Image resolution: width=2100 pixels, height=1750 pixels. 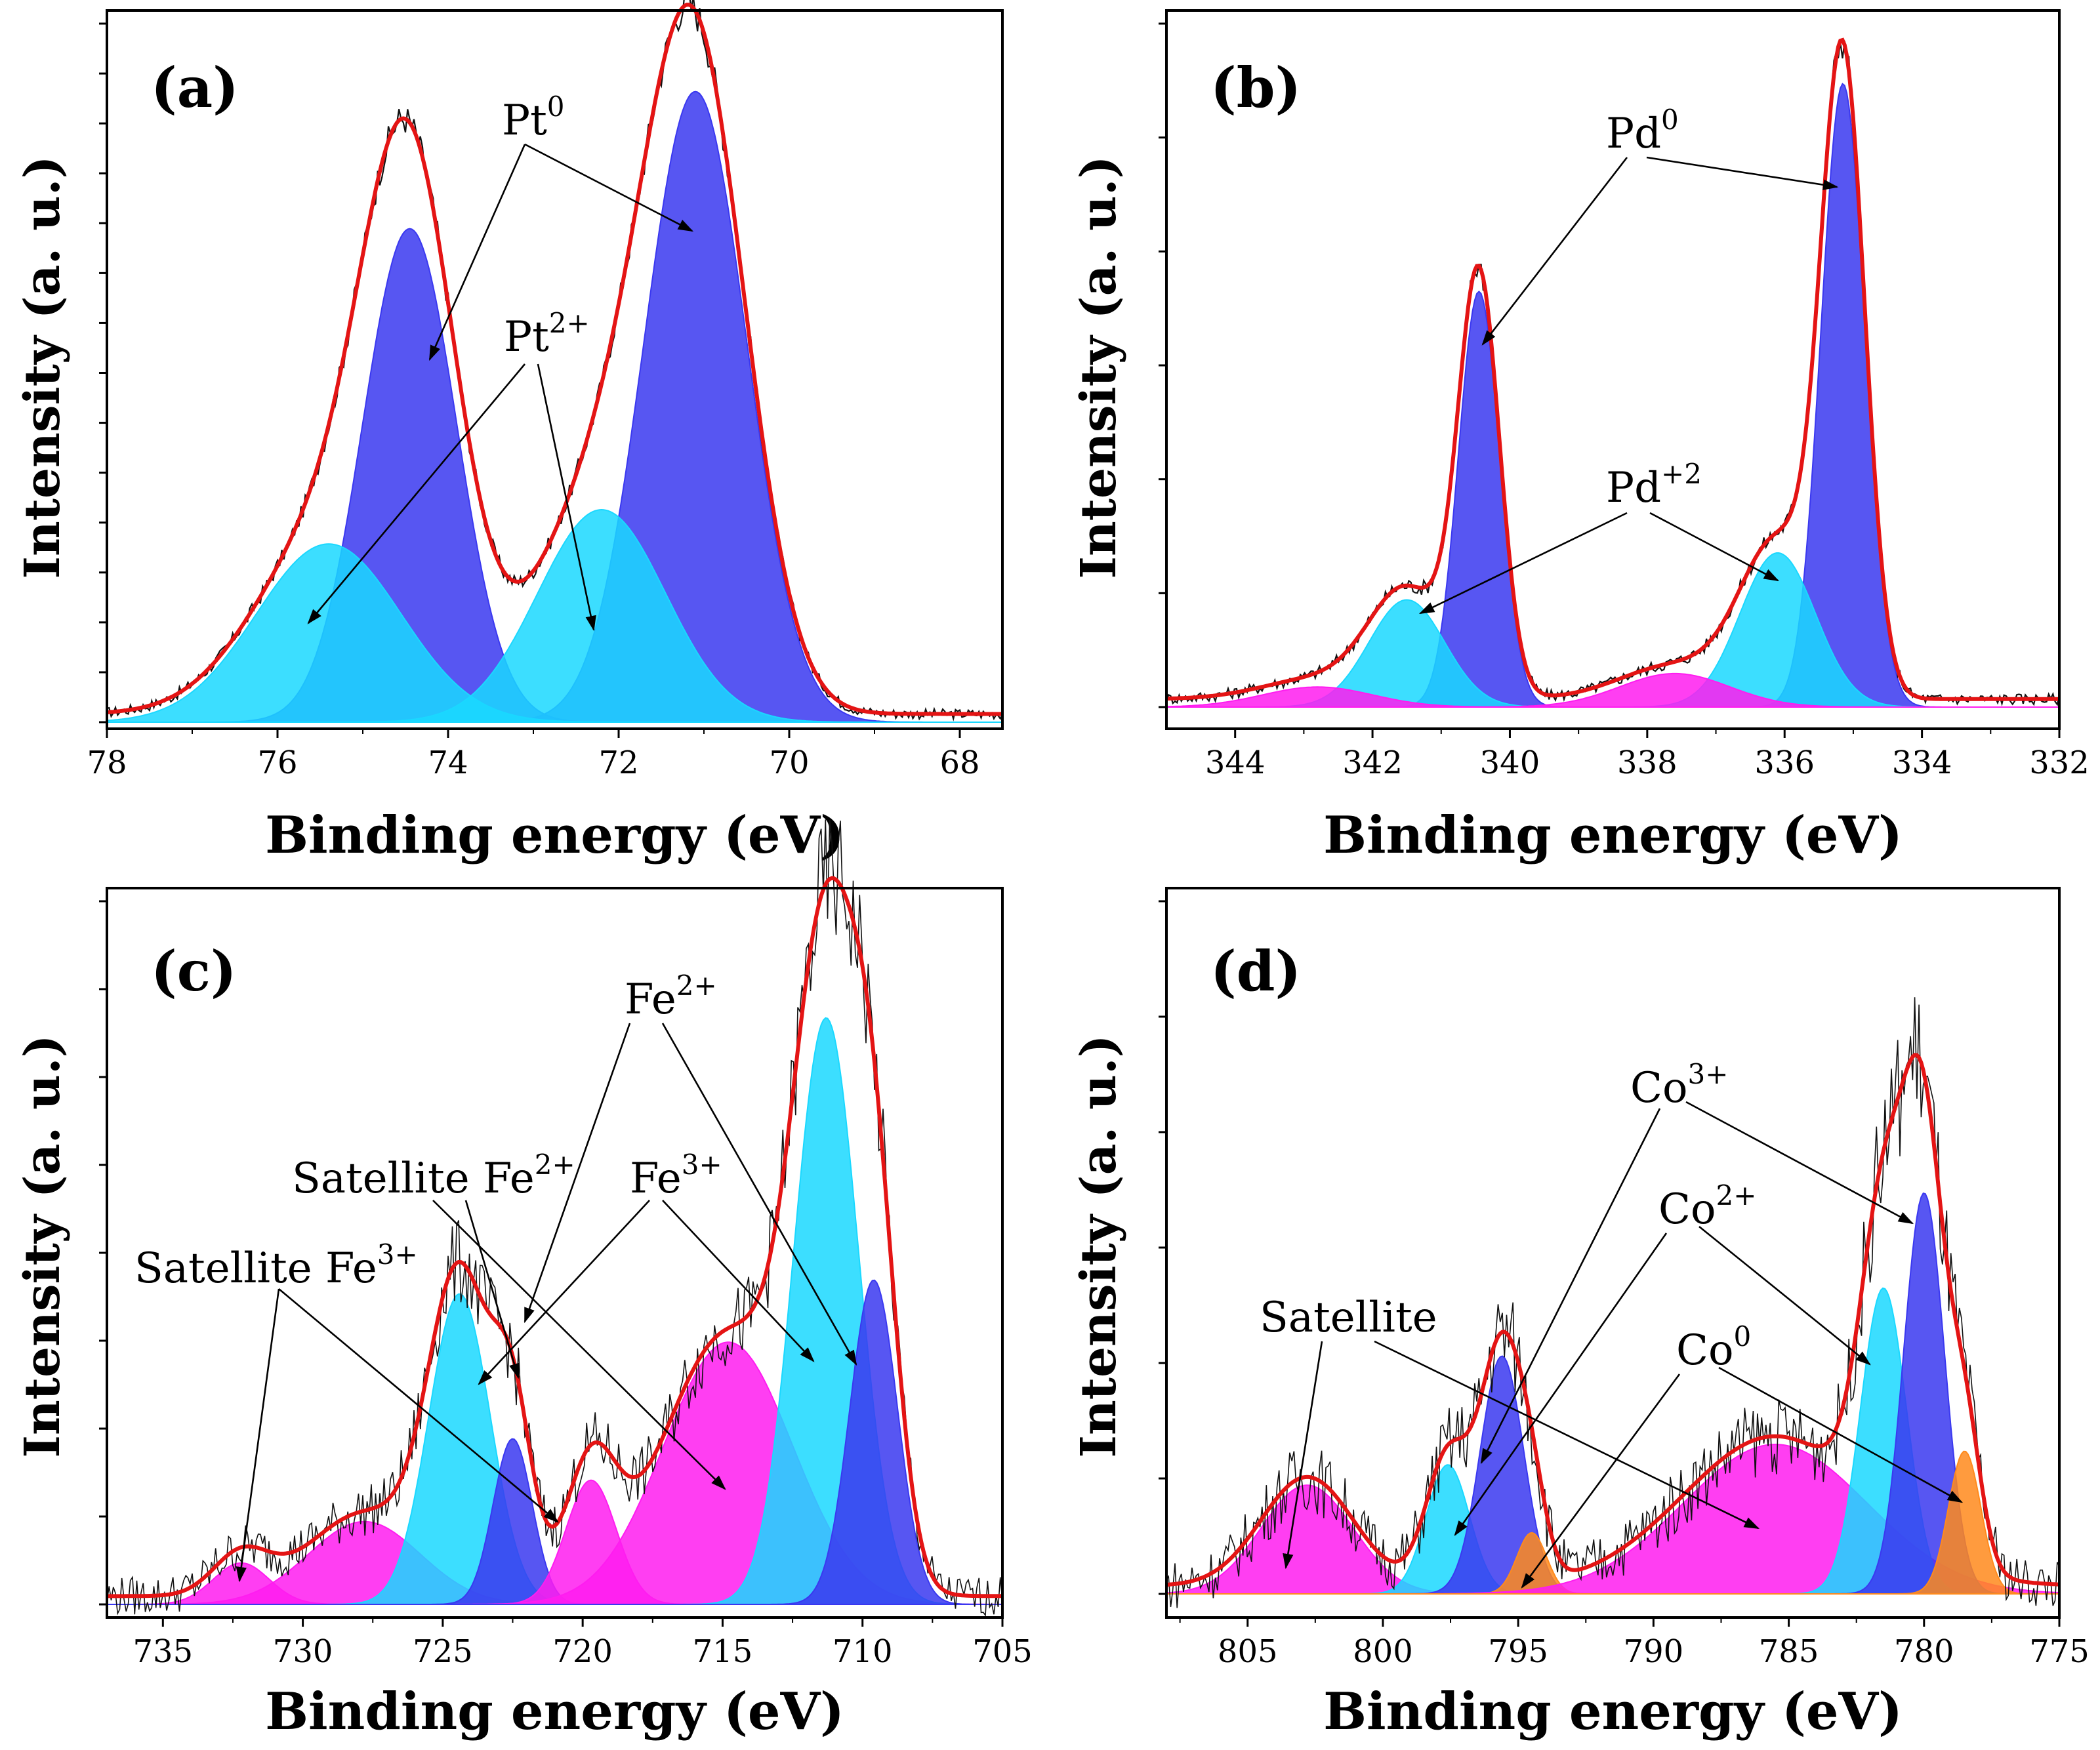 I want to click on x-tick-label-1-3: 74, so click(x=448, y=762).